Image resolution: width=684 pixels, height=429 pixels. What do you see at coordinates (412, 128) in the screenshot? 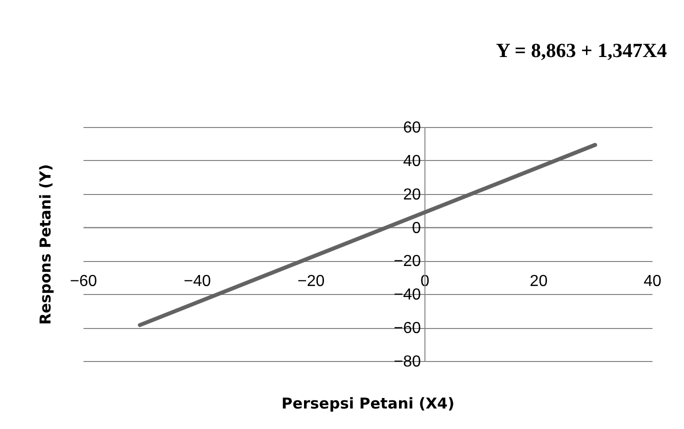
I see `y-tick-label: 60` at bounding box center [412, 128].